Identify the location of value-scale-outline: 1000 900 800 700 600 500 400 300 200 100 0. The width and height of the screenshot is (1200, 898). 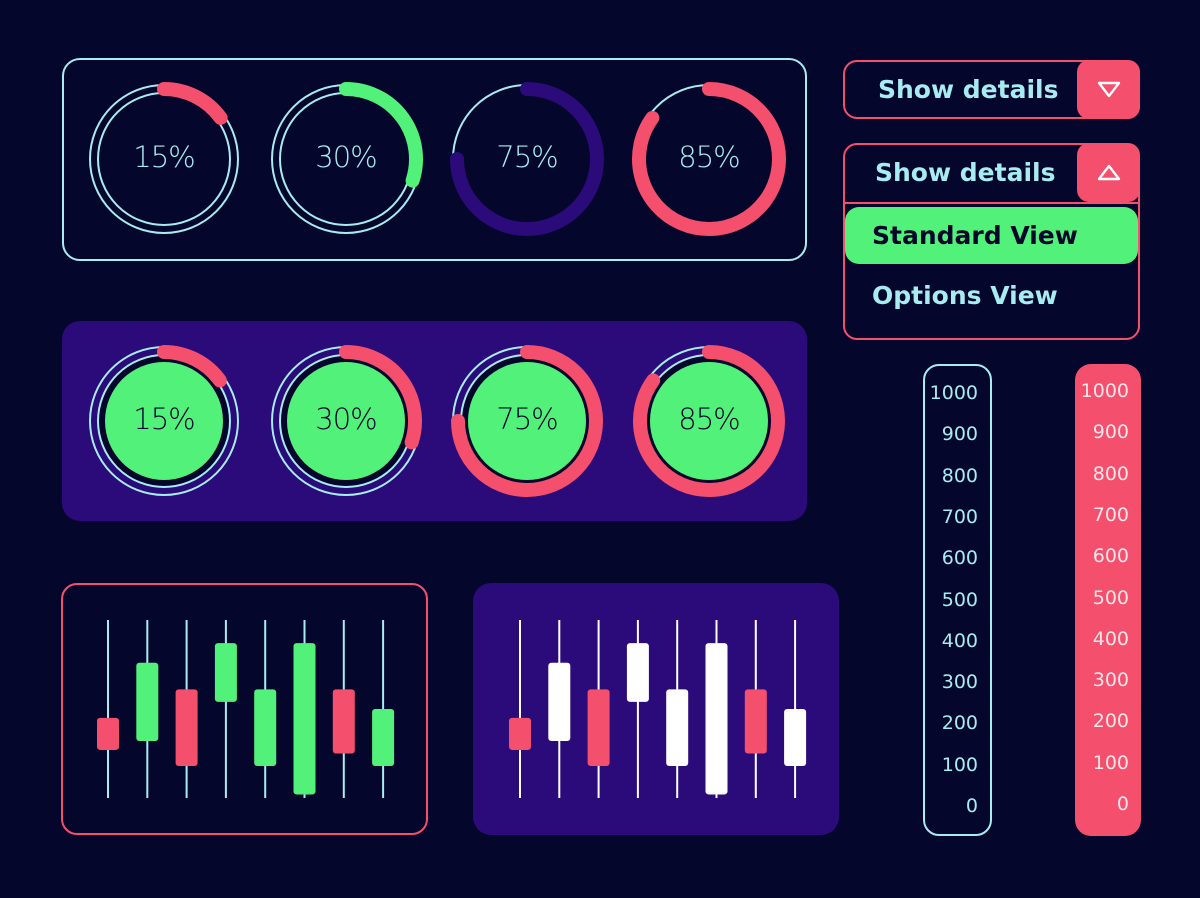
(957, 600).